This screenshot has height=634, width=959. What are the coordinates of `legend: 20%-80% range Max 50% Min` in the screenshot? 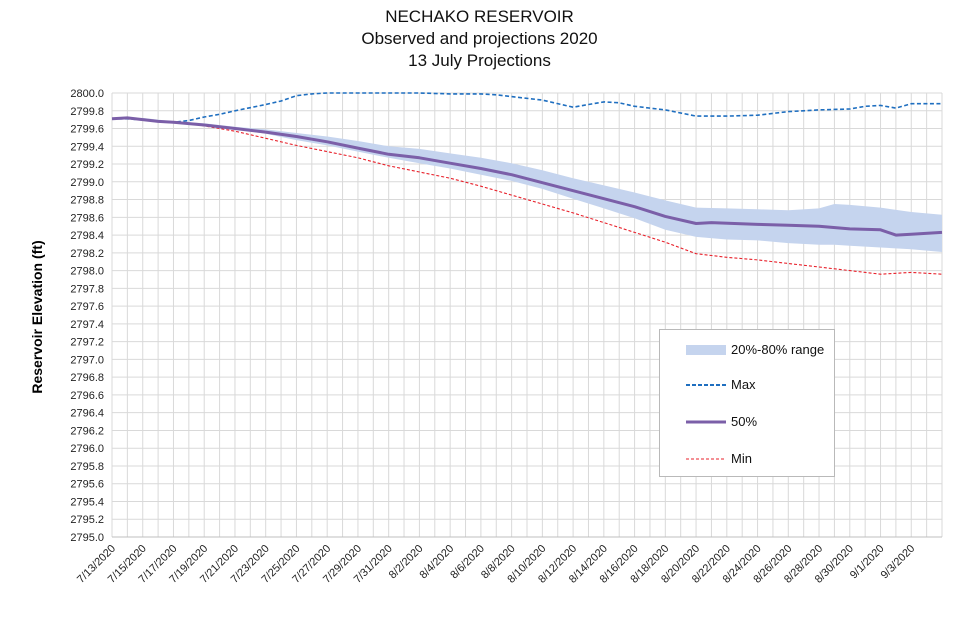 It's located at (747, 403).